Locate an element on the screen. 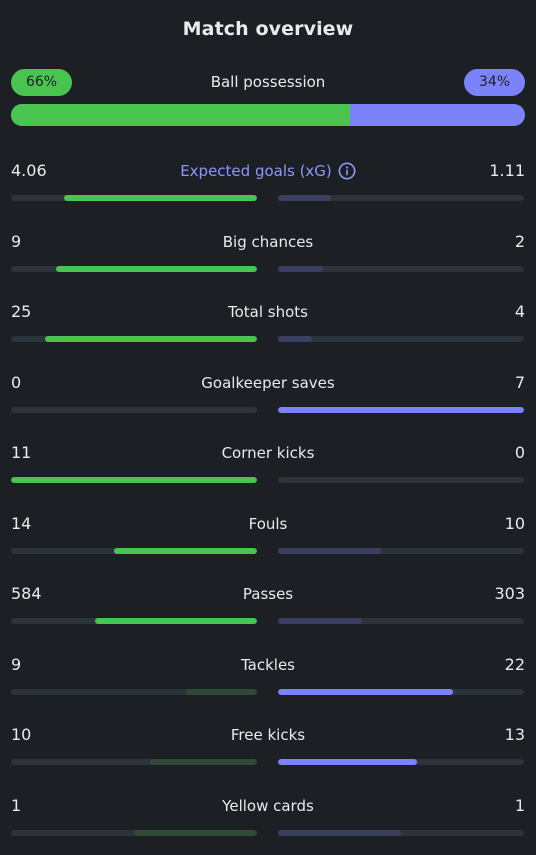 This screenshot has width=536, height=855. possession-bar is located at coordinates (268, 115).